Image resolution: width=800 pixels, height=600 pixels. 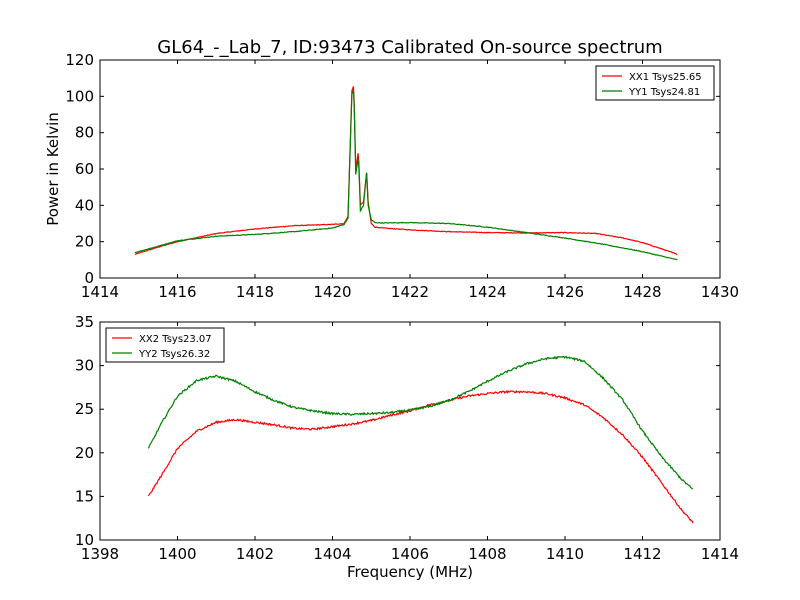 What do you see at coordinates (79, 60) in the screenshot?
I see `y-tick-label: 120` at bounding box center [79, 60].